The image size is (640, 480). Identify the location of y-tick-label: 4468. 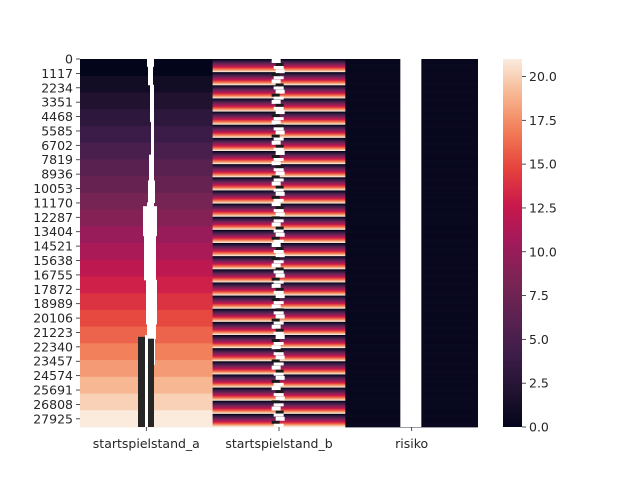
(57, 116).